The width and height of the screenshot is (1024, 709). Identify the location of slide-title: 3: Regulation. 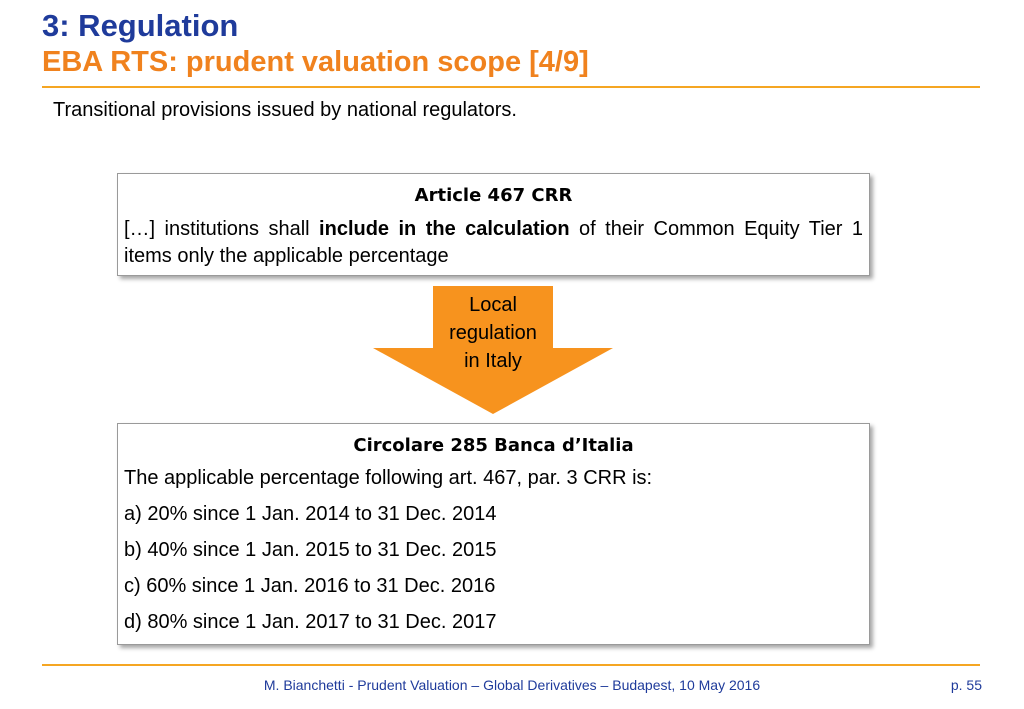
(140, 25).